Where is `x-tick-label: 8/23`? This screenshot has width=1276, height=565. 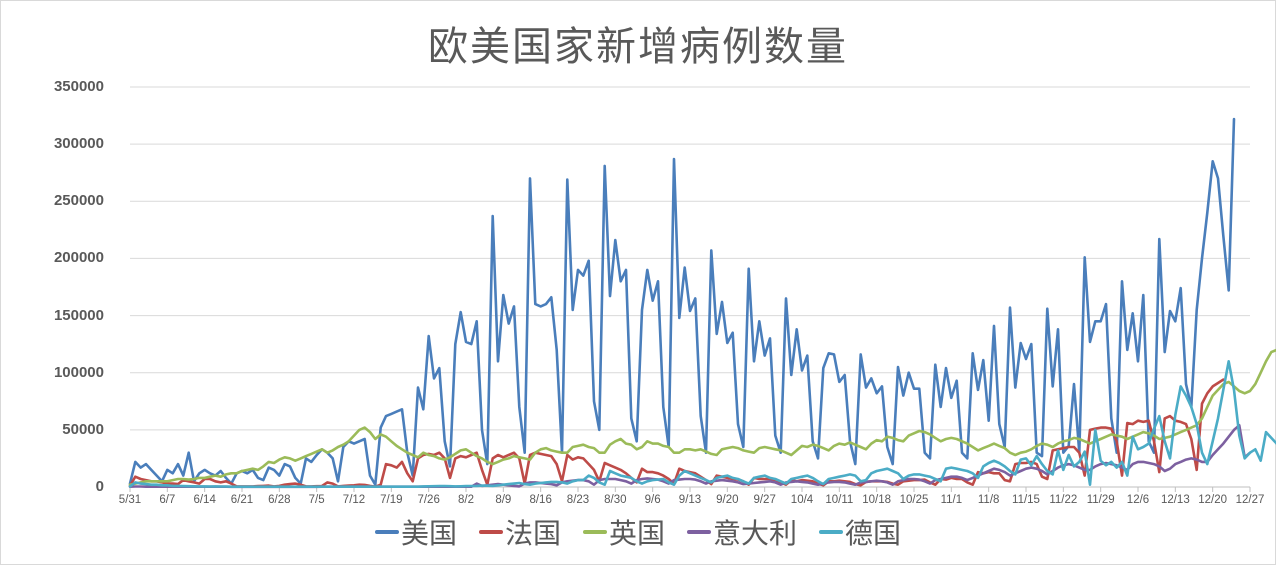 x-tick-label: 8/23 is located at coordinates (578, 500).